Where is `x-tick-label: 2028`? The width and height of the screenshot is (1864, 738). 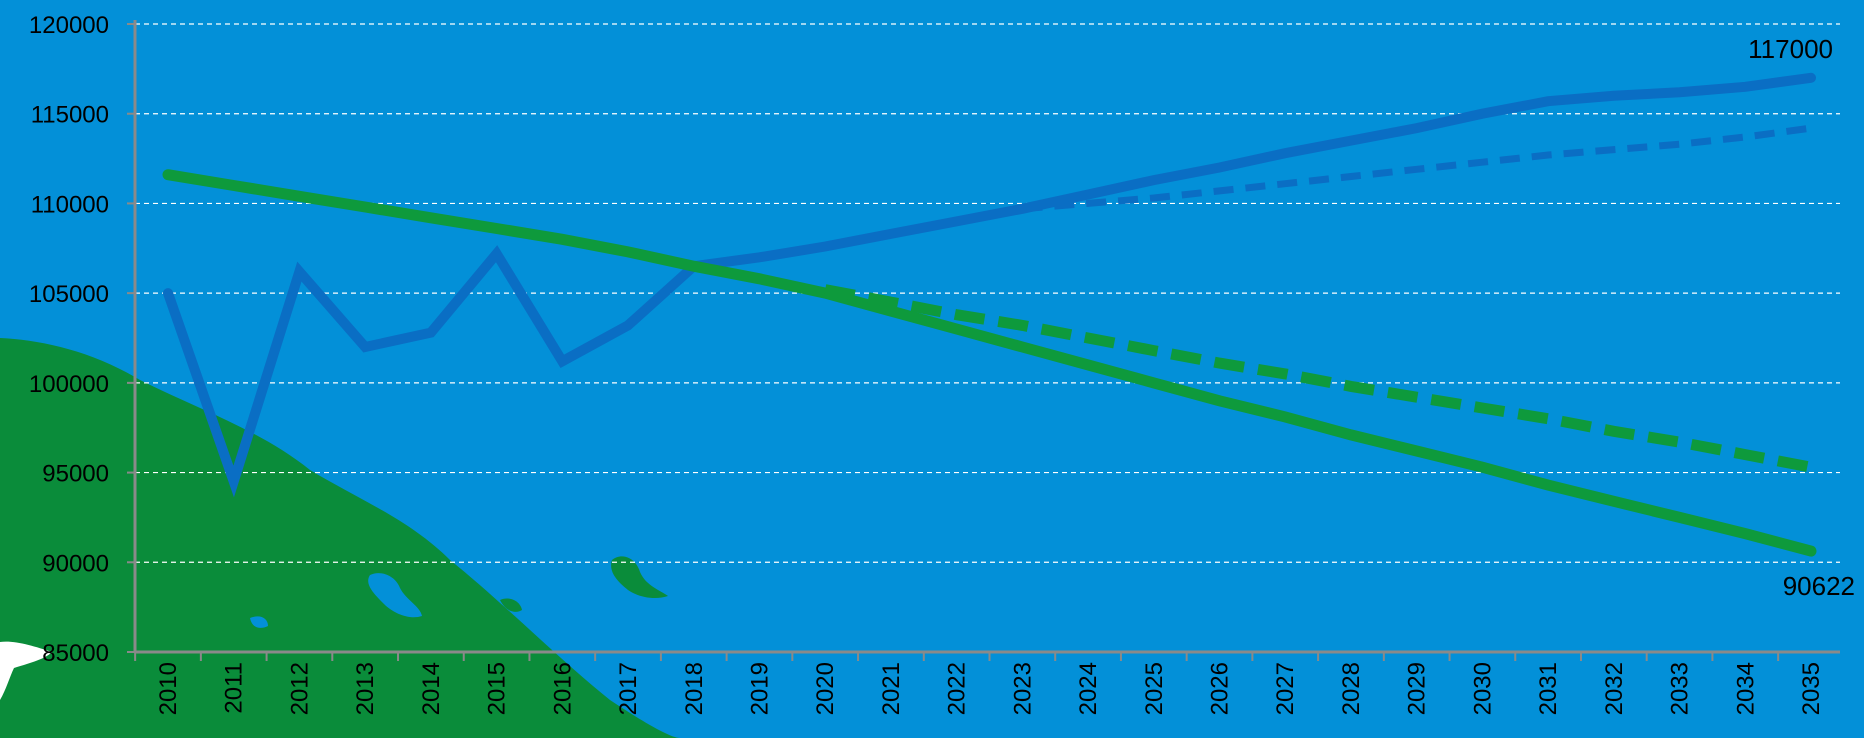 x-tick-label: 2028 is located at coordinates (1351, 688).